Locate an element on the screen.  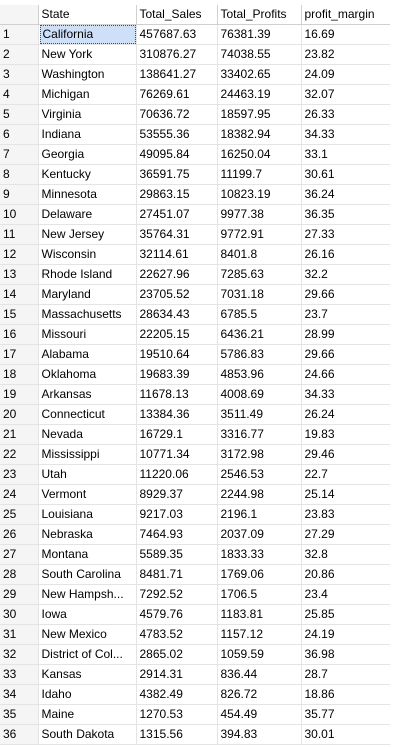
cell-state: Vermont is located at coordinates (87, 494).